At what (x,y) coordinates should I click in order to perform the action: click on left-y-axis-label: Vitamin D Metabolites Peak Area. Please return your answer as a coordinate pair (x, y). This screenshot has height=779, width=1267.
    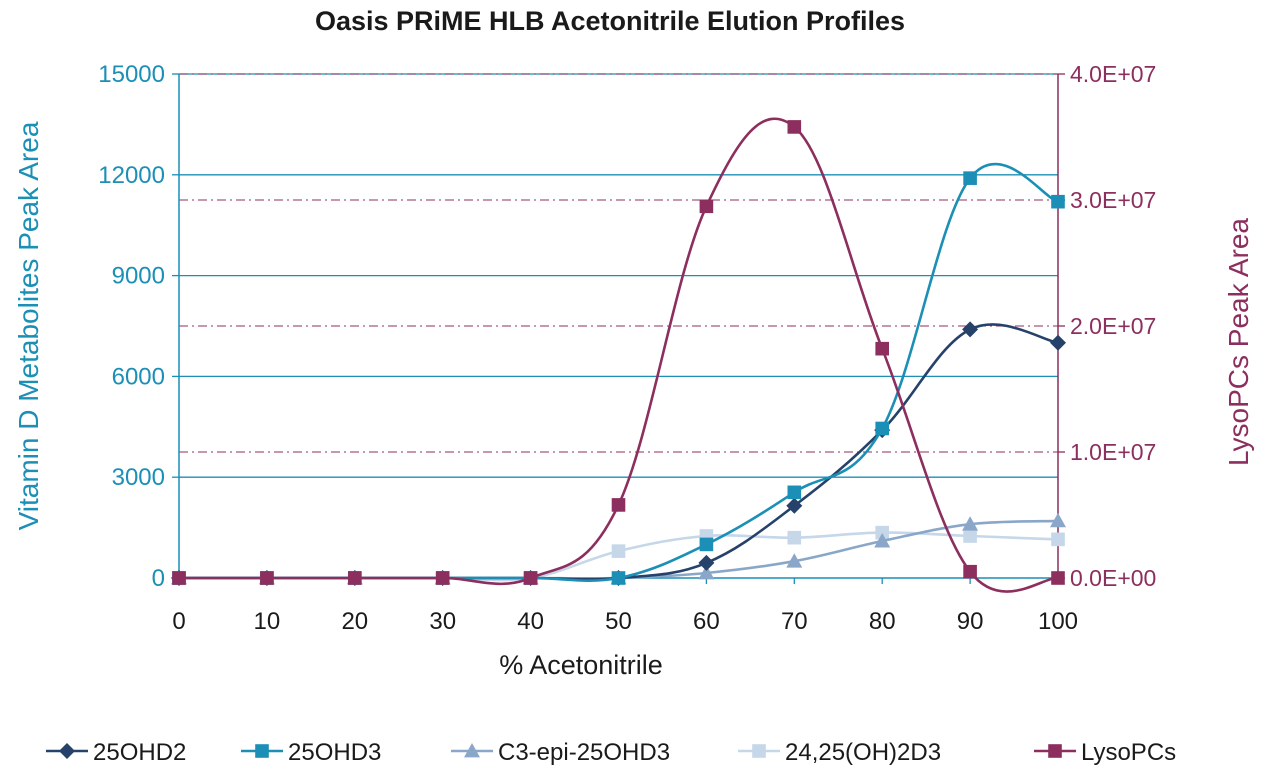
    Looking at the image, I should click on (28, 325).